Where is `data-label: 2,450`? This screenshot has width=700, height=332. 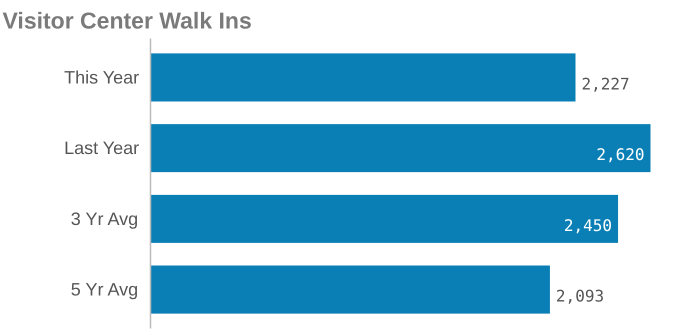
data-label: 2,450 is located at coordinates (588, 225).